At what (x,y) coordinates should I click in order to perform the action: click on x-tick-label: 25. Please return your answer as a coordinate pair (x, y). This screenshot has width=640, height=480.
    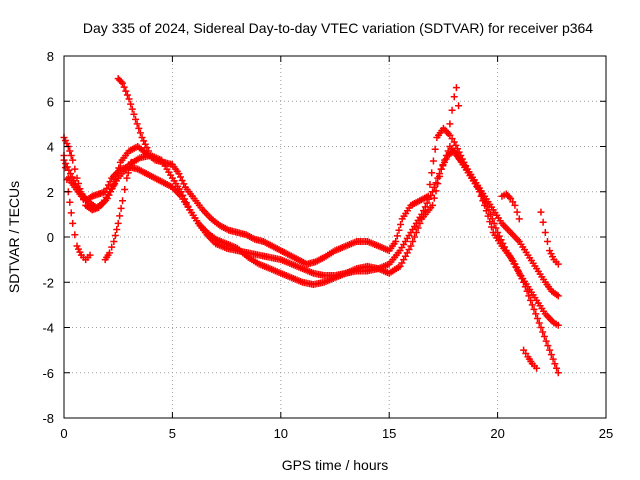
    Looking at the image, I should click on (606, 433).